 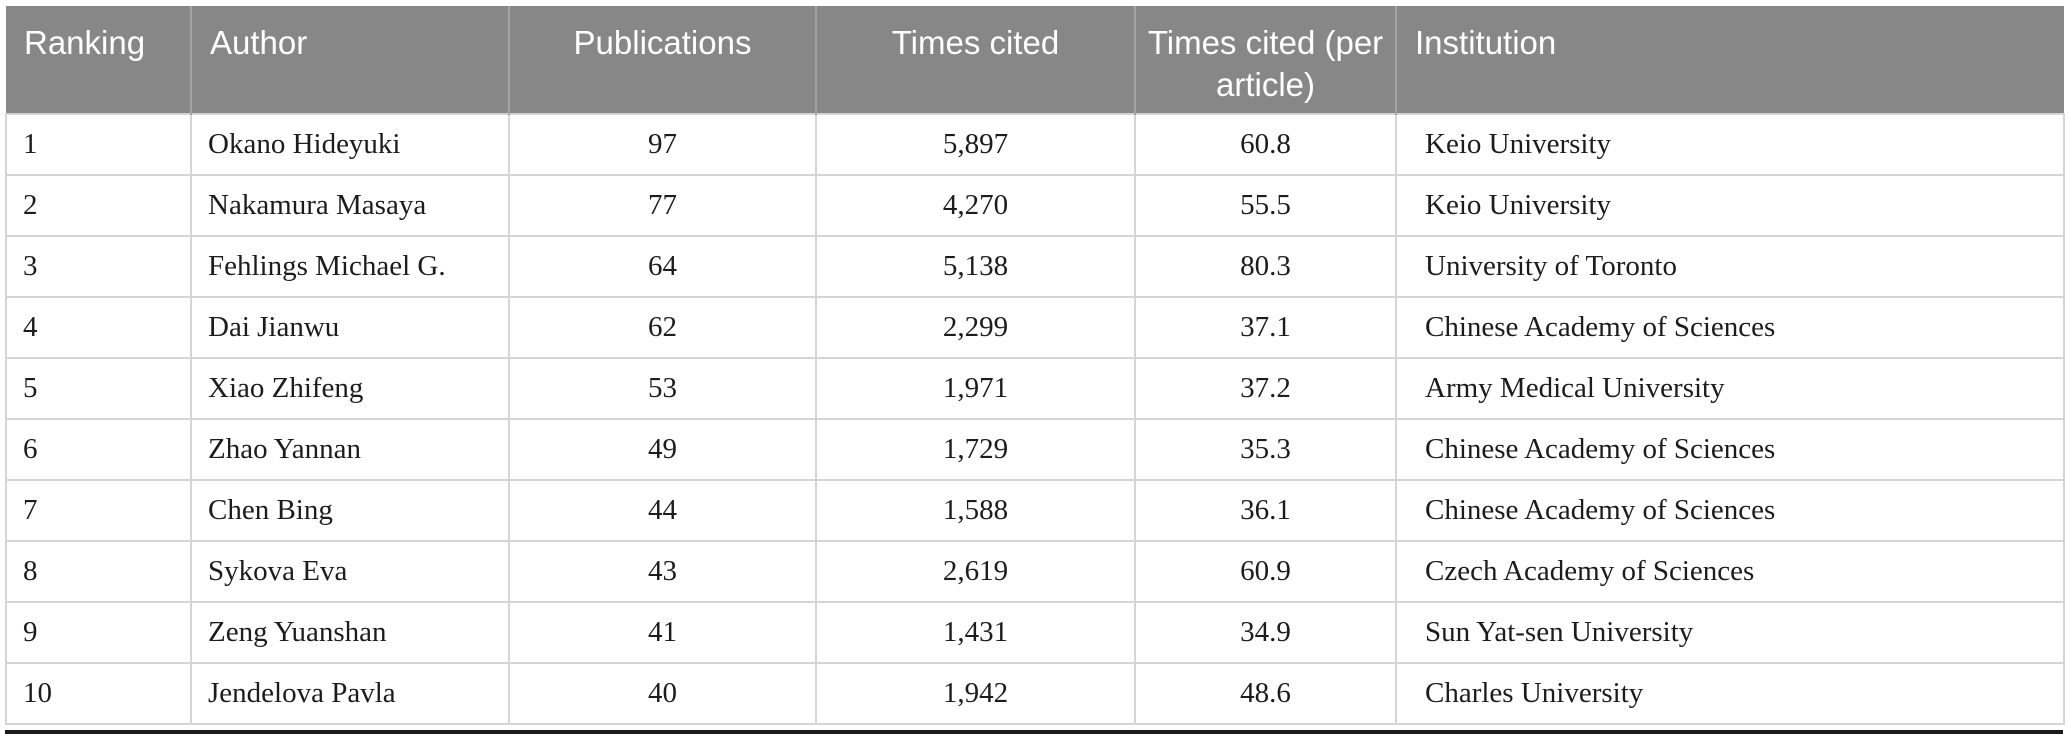 What do you see at coordinates (98, 449) in the screenshot?
I see `cell-ranking: 6` at bounding box center [98, 449].